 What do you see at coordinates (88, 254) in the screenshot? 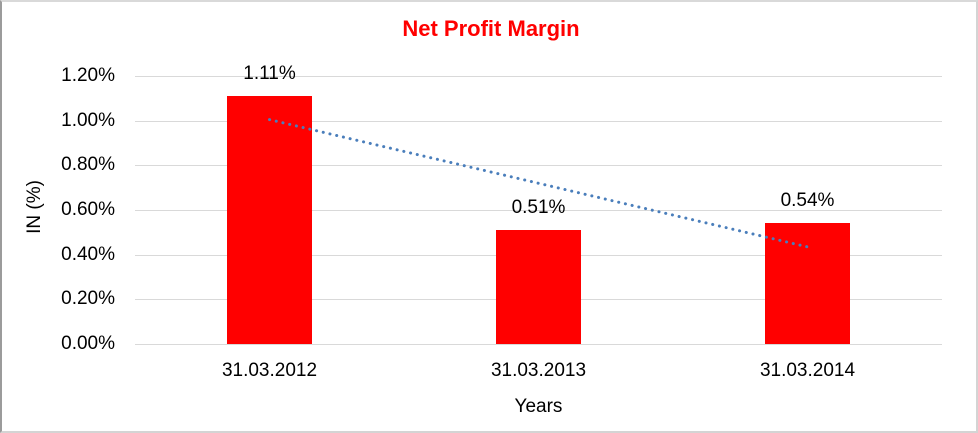
I see `y-tick-label: 0.40%` at bounding box center [88, 254].